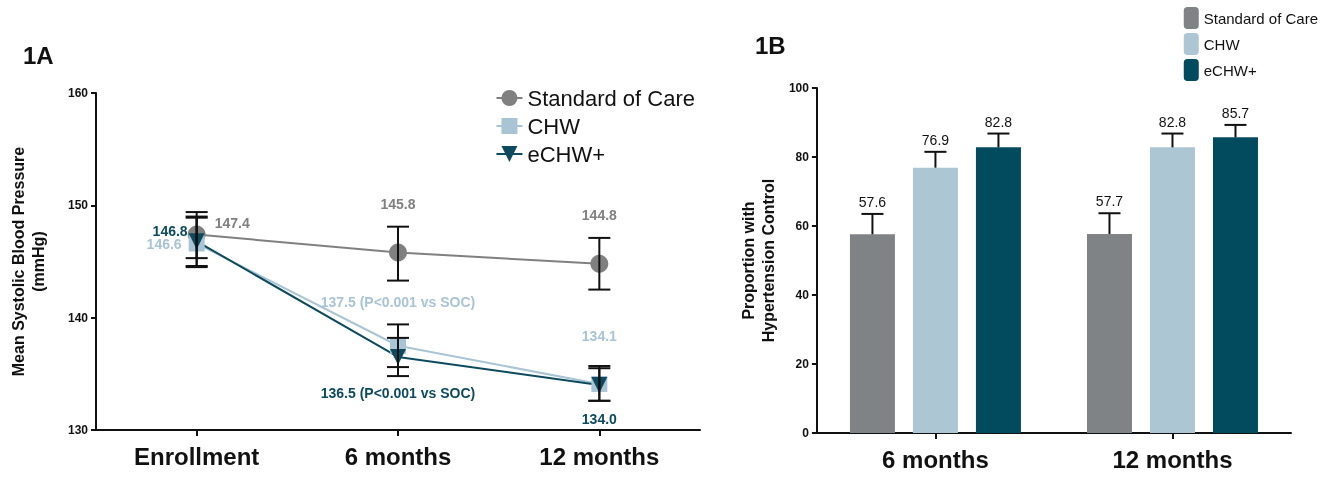 This screenshot has height=483, width=1331. What do you see at coordinates (1235, 112) in the screenshot?
I see `data-label: 85.7` at bounding box center [1235, 112].